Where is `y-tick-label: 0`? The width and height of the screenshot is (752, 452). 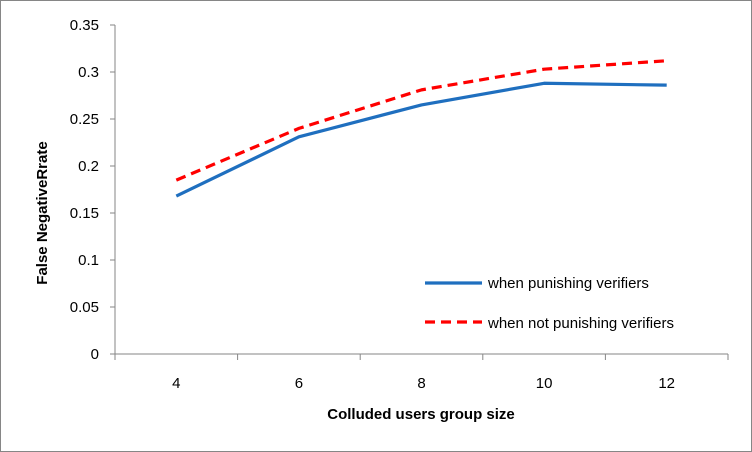 y-tick-label: 0 is located at coordinates (95, 354).